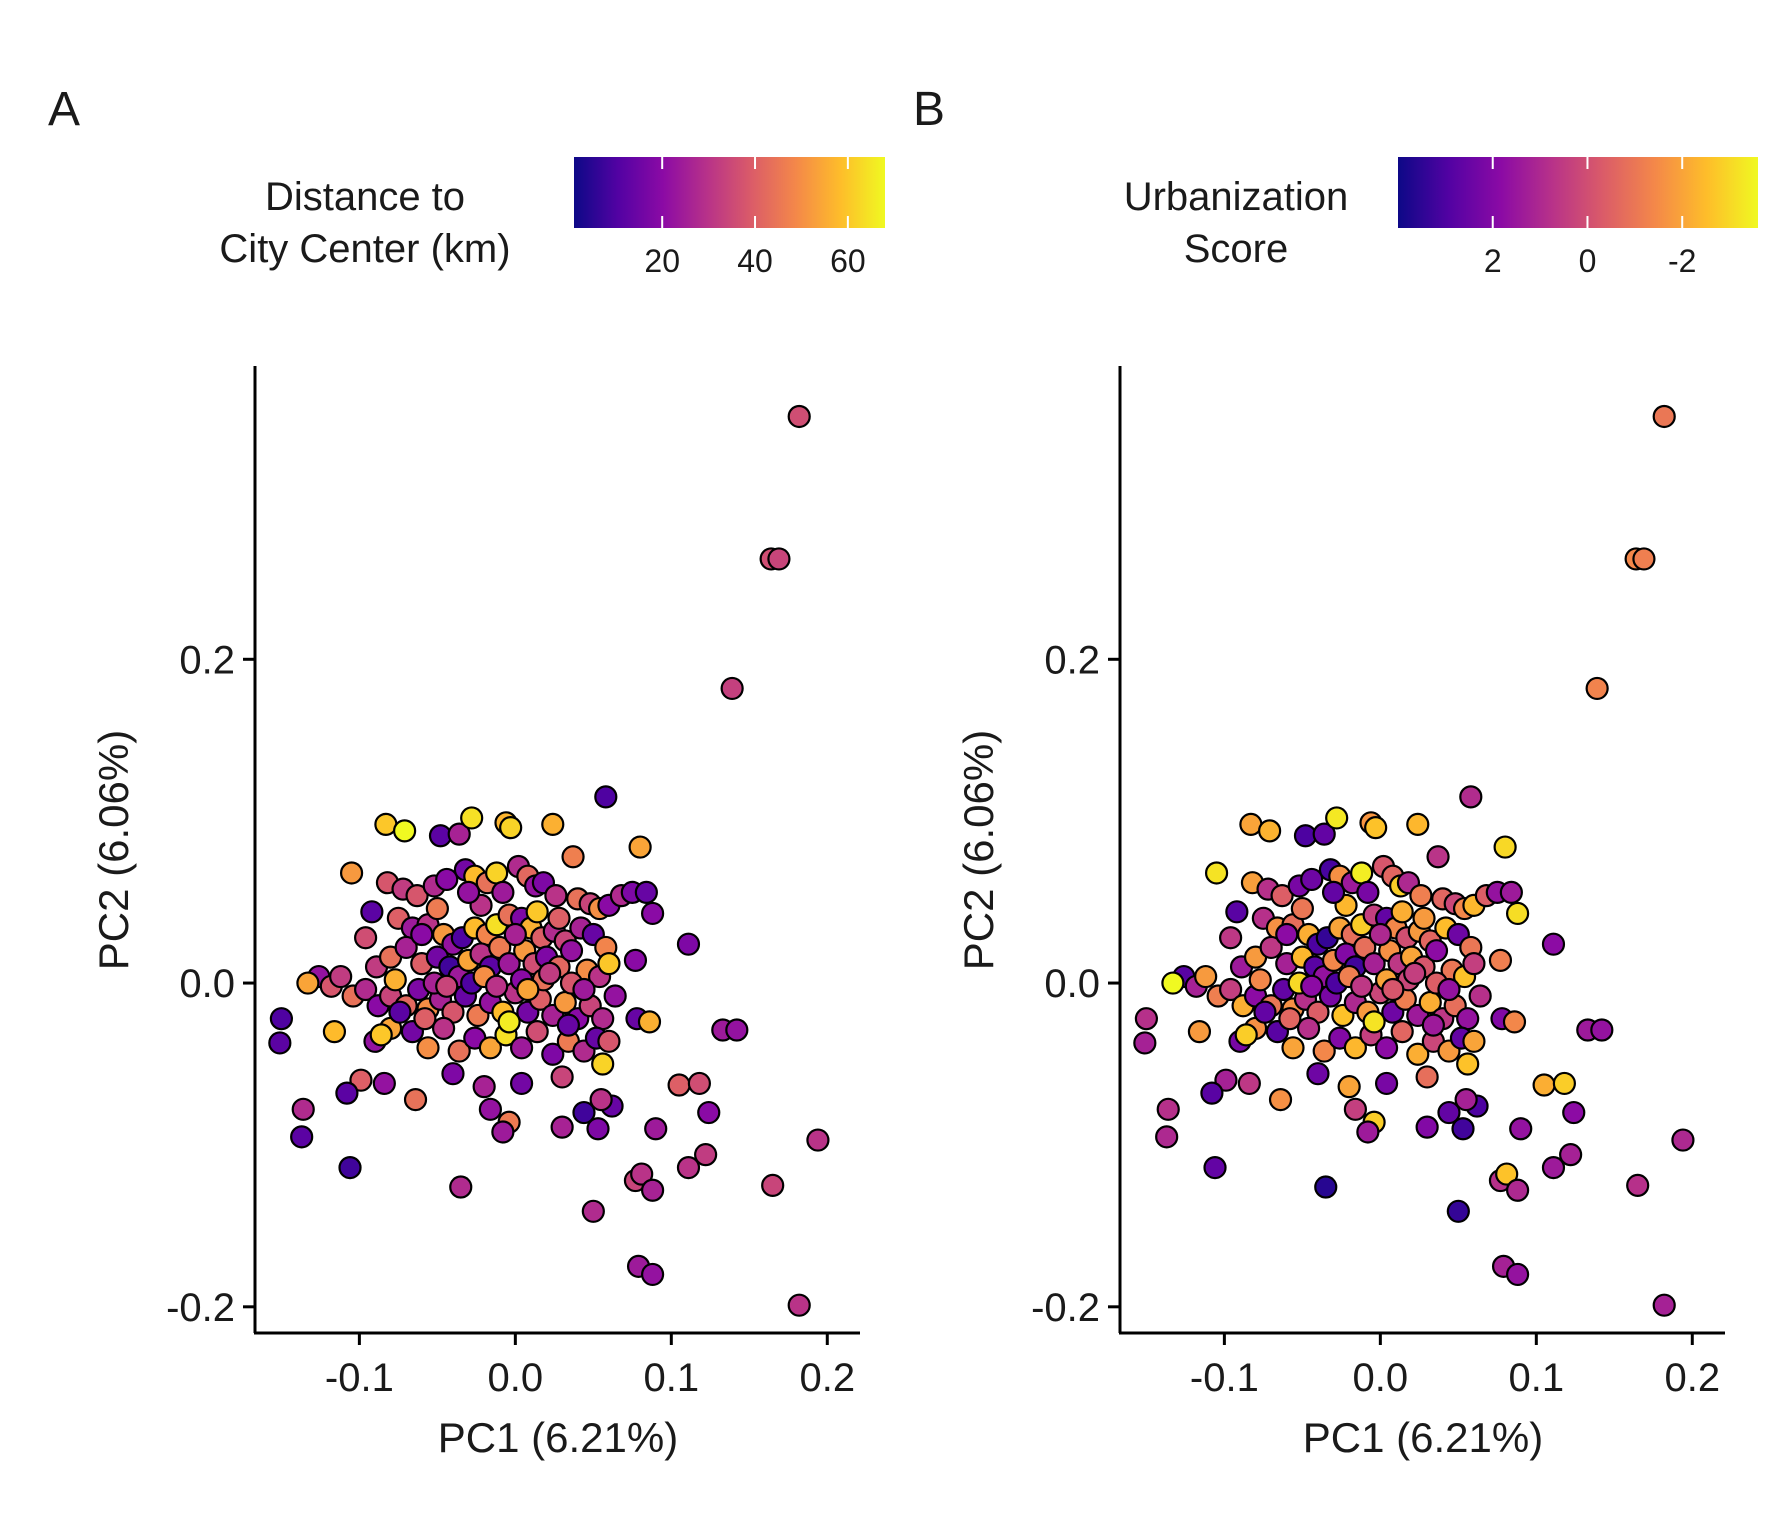 The height and width of the screenshot is (1535, 1771). What do you see at coordinates (200, 1308) in the screenshot?
I see `y-tick-label: -0.2` at bounding box center [200, 1308].